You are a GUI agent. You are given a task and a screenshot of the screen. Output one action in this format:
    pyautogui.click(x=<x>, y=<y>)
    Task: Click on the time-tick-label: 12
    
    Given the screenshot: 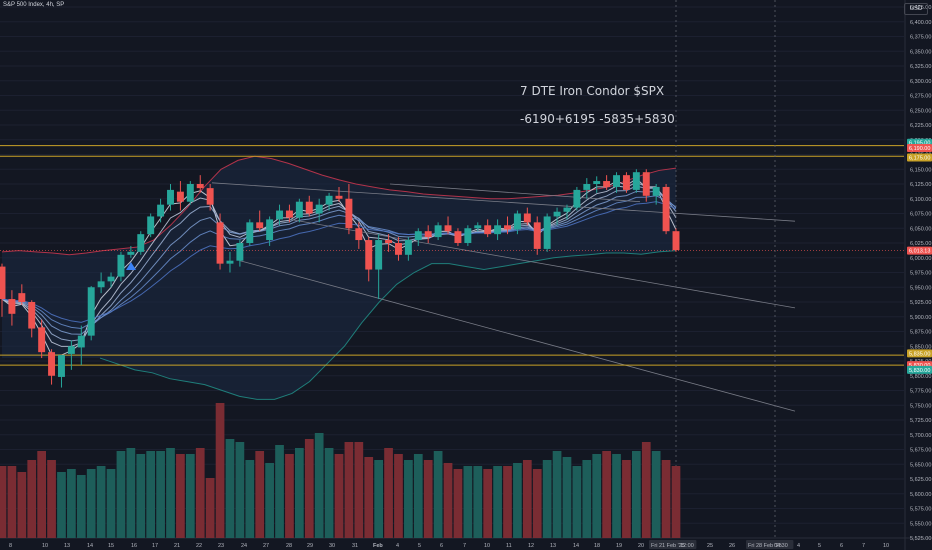 What is the action you would take?
    pyautogui.click(x=531, y=546)
    